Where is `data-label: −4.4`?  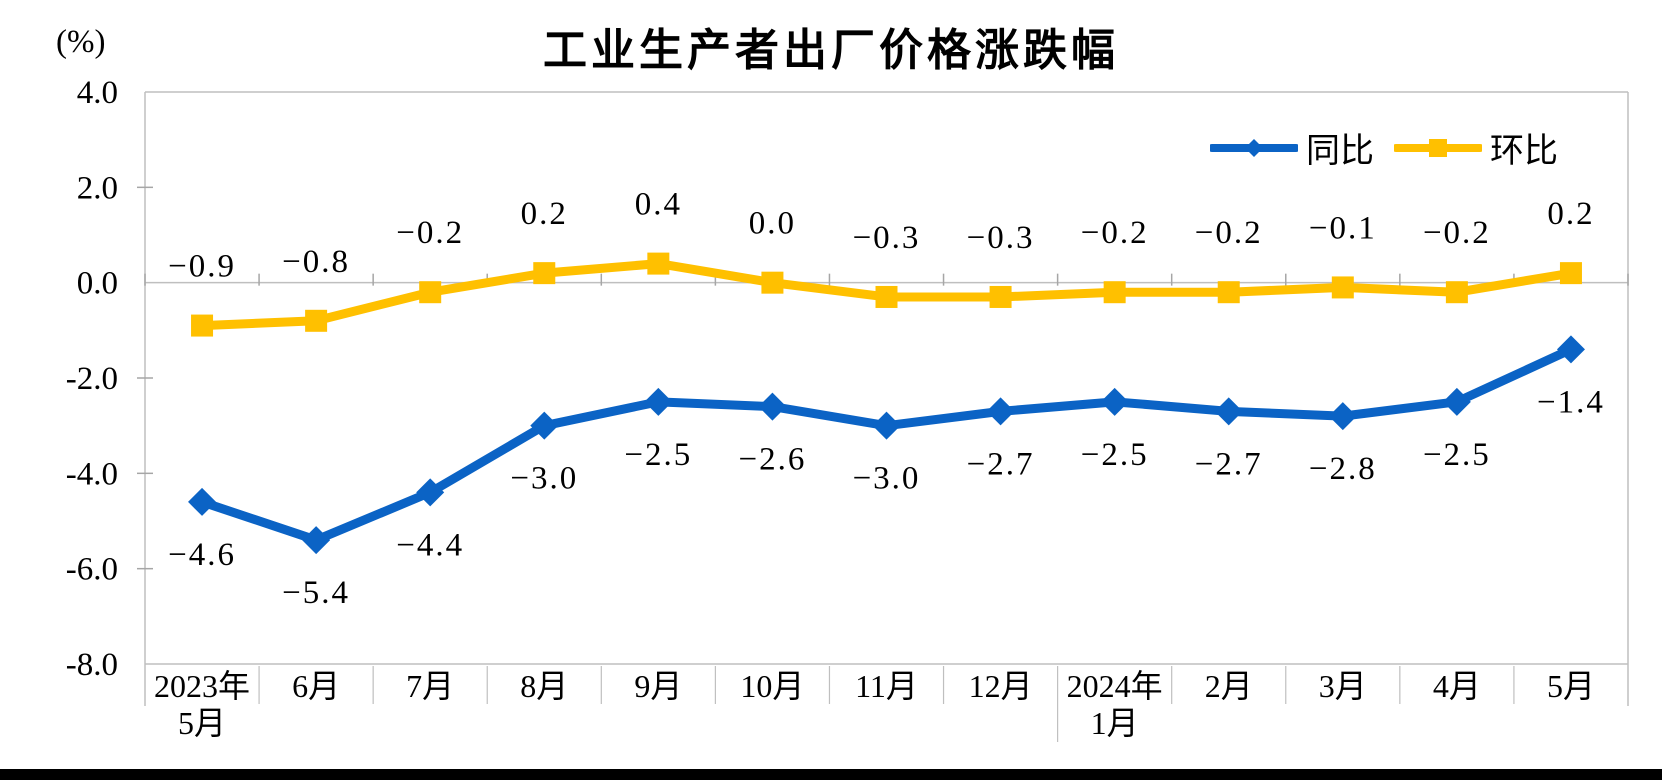 data-label: −4.4 is located at coordinates (430, 545).